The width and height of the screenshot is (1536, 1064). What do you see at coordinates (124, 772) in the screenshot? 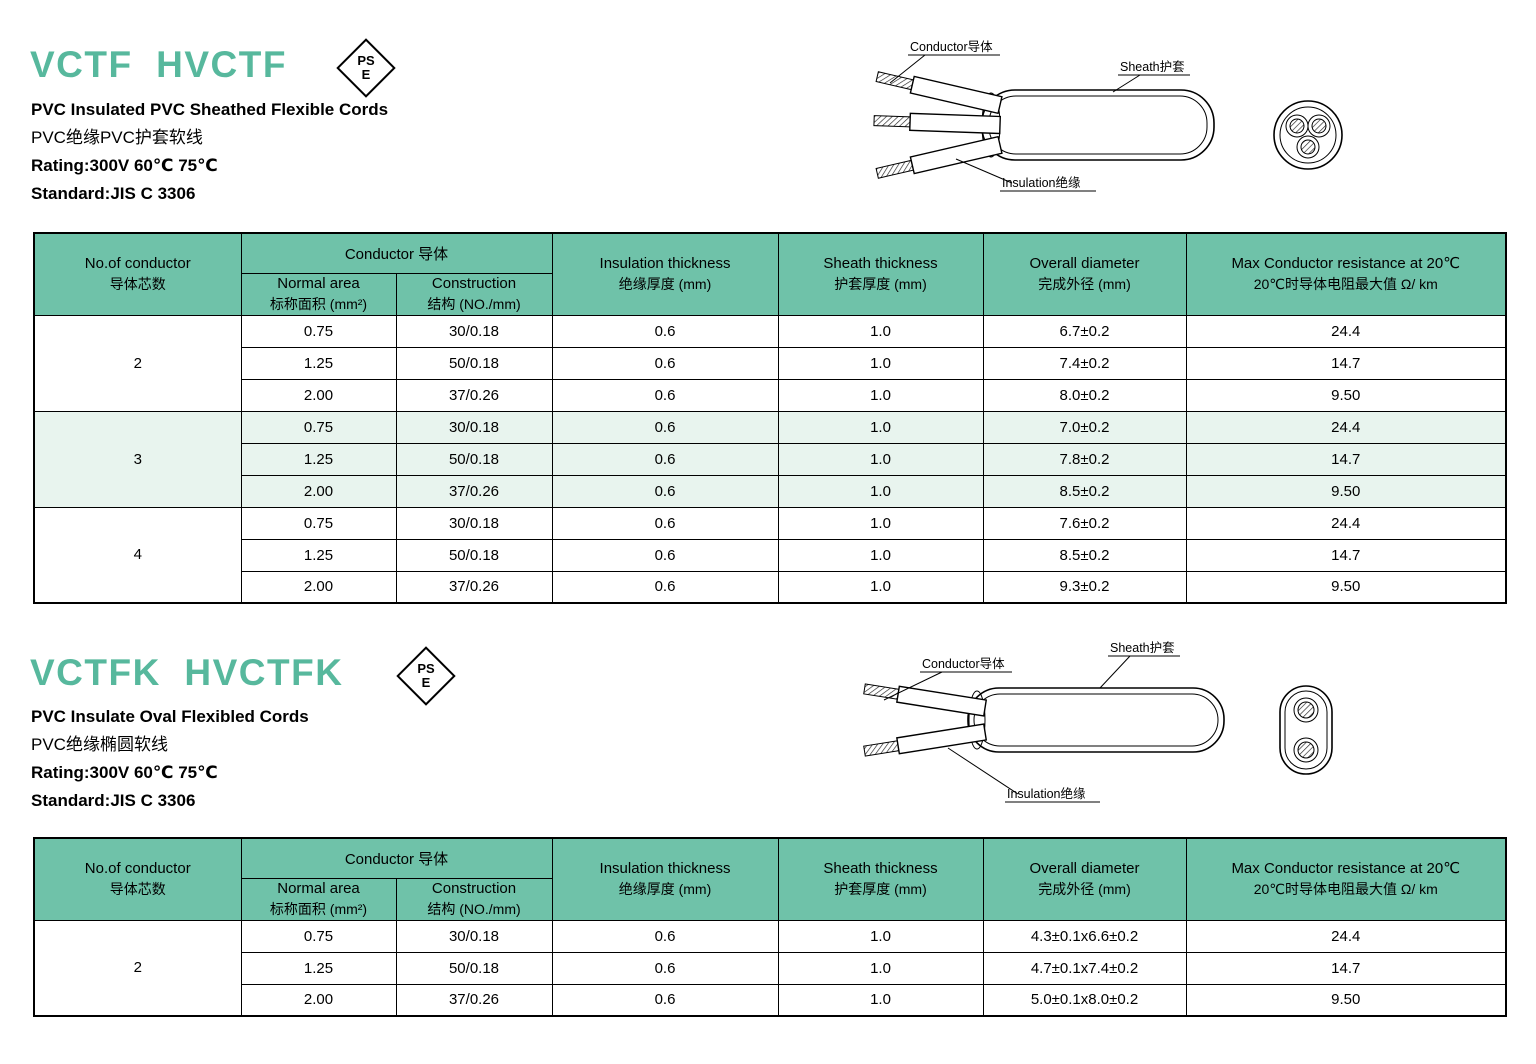
I see `section2-rating: Rating:300V 60℃ 75℃` at bounding box center [124, 772].